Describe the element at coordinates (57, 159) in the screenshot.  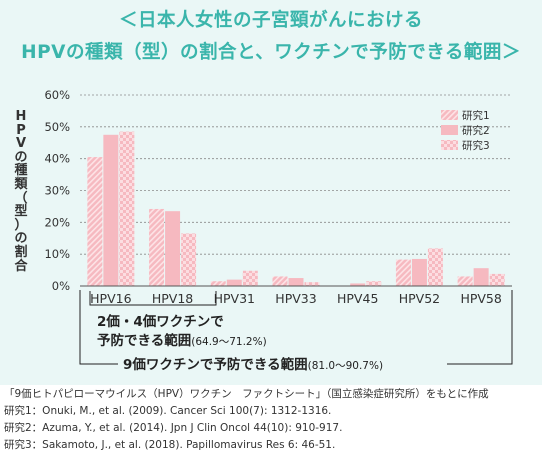
I see `y-tick-label: 40%` at that location.